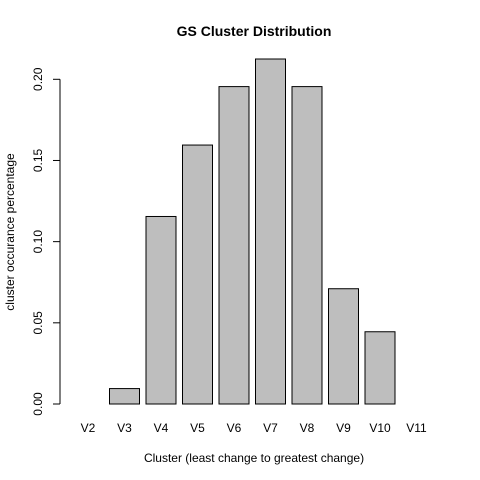 Image resolution: width=480 pixels, height=480 pixels. What do you see at coordinates (234, 245) in the screenshot?
I see `bar-v6` at bounding box center [234, 245].